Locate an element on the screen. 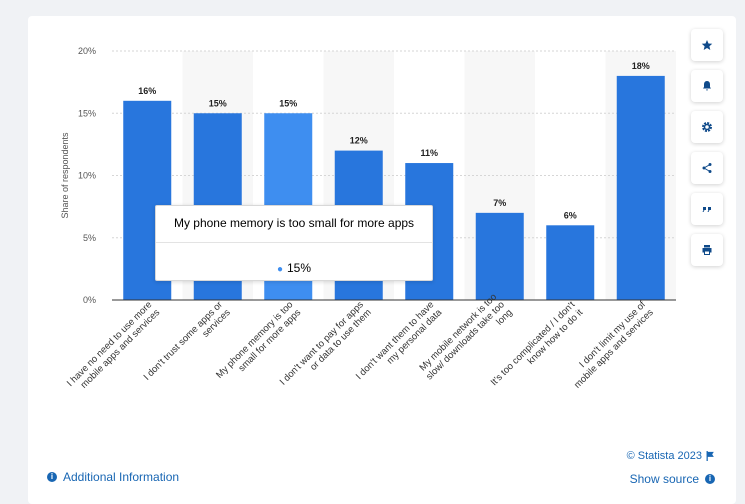  statista-credit: © Statista 2023 is located at coordinates (671, 456).